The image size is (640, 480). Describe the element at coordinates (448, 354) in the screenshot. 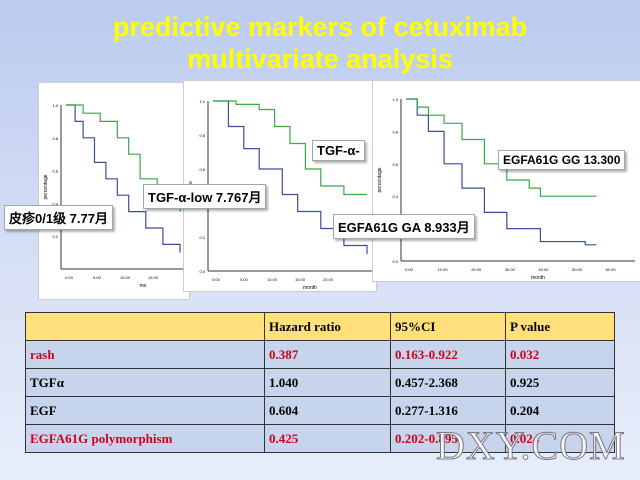

I see `table-cell: 0.163-0.922` at that location.